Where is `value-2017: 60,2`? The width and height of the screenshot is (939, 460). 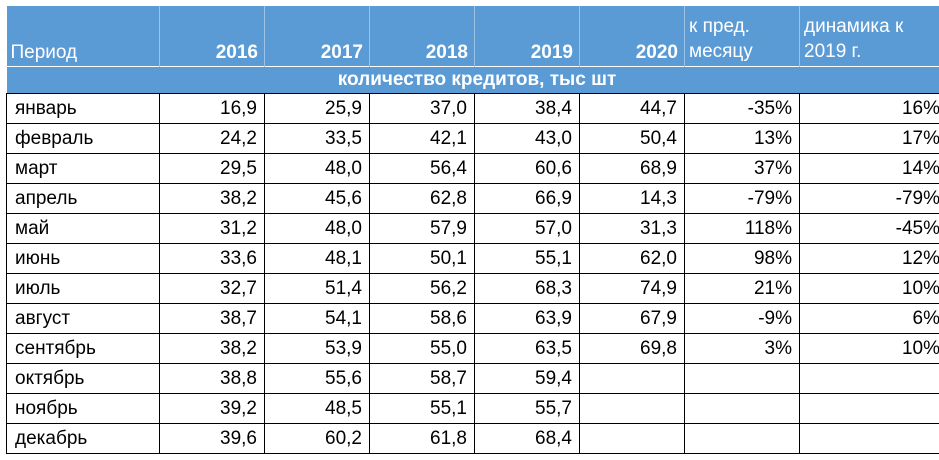
value-2017: 60,2 is located at coordinates (317, 438).